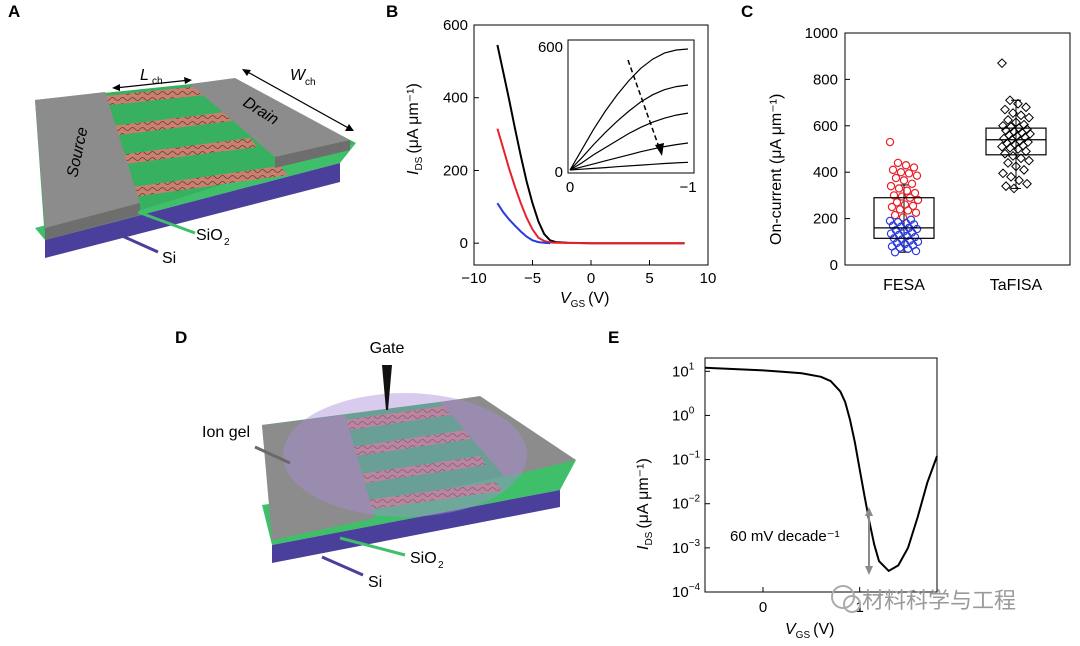 Image resolution: width=1080 pixels, height=646 pixels. Describe the element at coordinates (144, 75) in the screenshot. I see `lch-label: L` at that location.